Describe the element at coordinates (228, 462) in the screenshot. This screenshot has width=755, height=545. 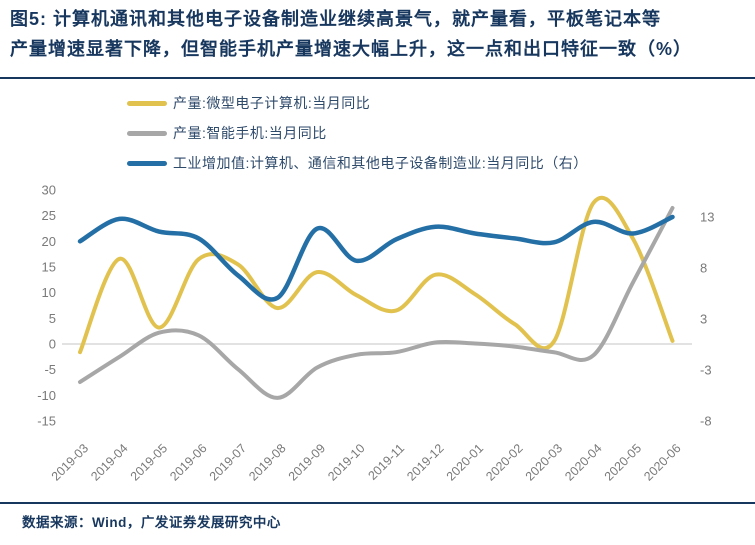
I see `x-axis-label: 2019-07` at that location.